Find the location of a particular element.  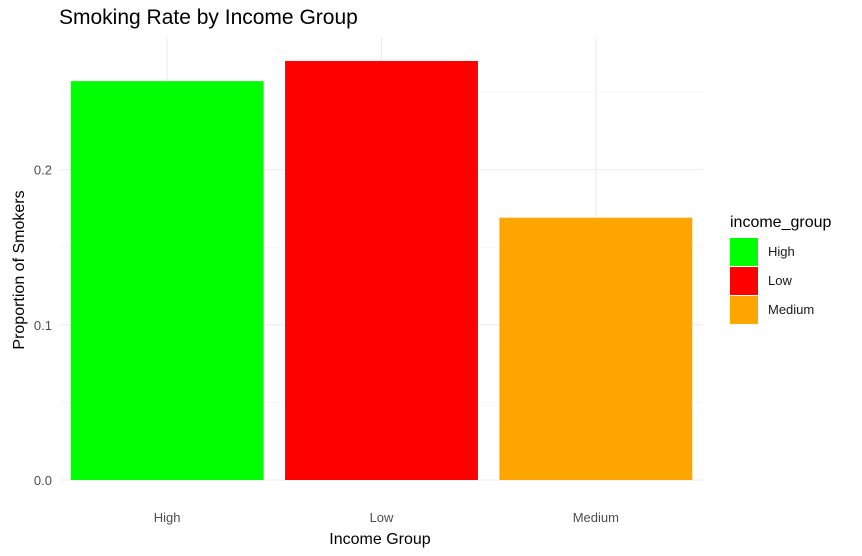

x-tick-label-low: Low is located at coordinates (382, 517).